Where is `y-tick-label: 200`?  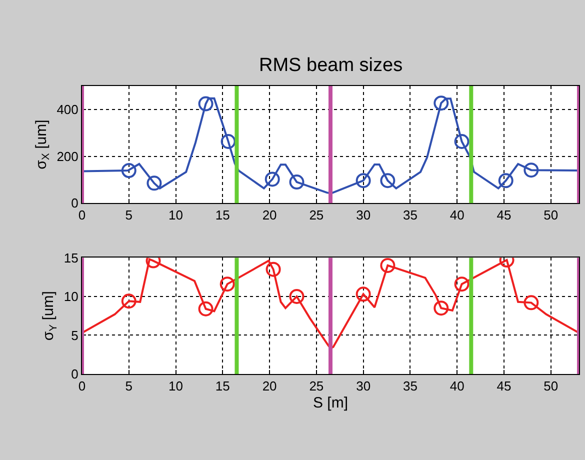
y-tick-label: 200 is located at coordinates (67, 156).